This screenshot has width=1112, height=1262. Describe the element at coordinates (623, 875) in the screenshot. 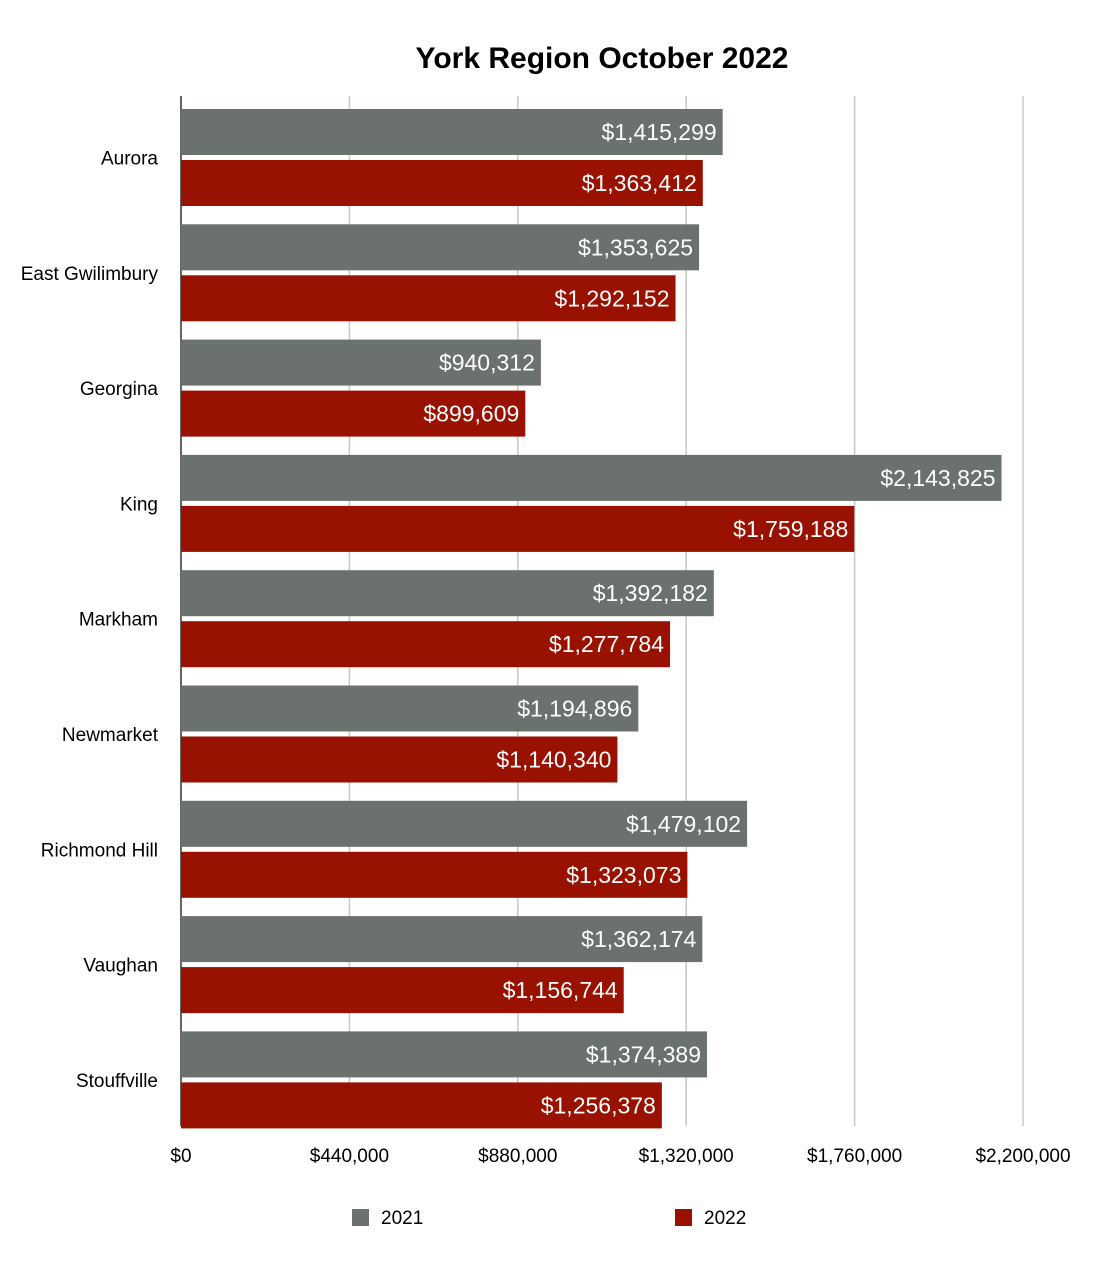

I see `bar-value-label: $1,323,073` at that location.